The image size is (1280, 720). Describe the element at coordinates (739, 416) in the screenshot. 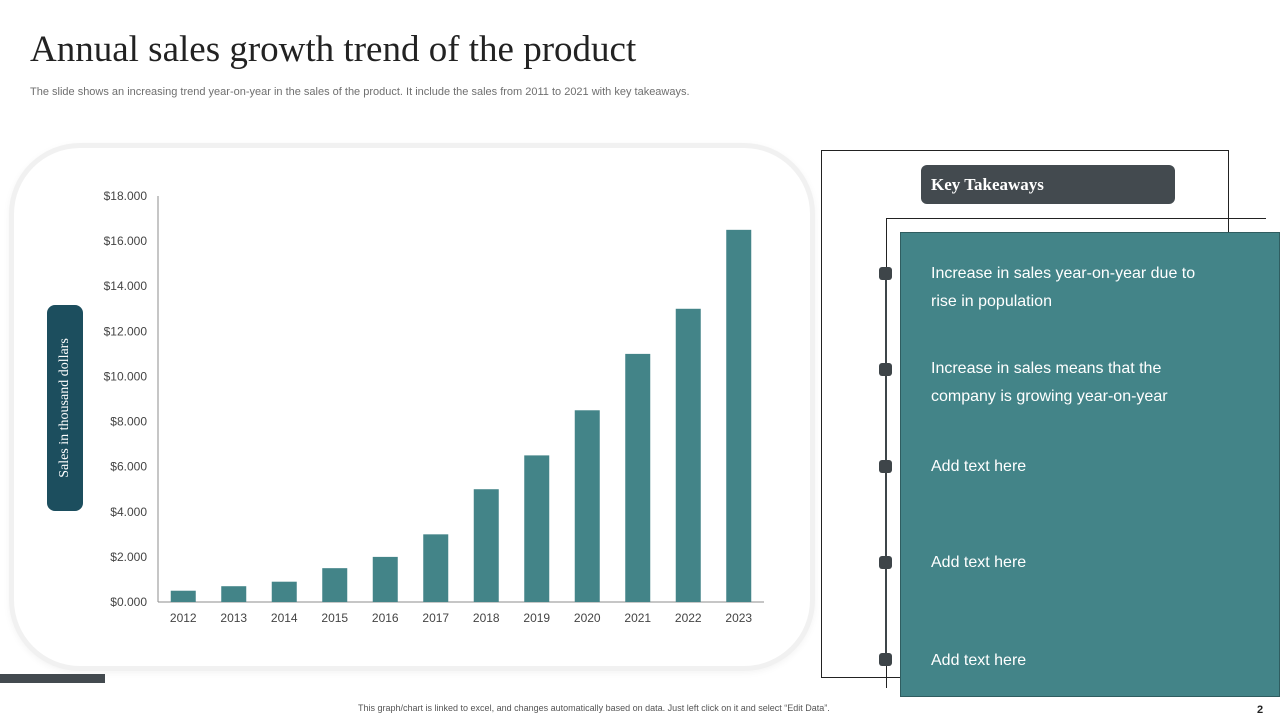

I see `bar-2023` at that location.